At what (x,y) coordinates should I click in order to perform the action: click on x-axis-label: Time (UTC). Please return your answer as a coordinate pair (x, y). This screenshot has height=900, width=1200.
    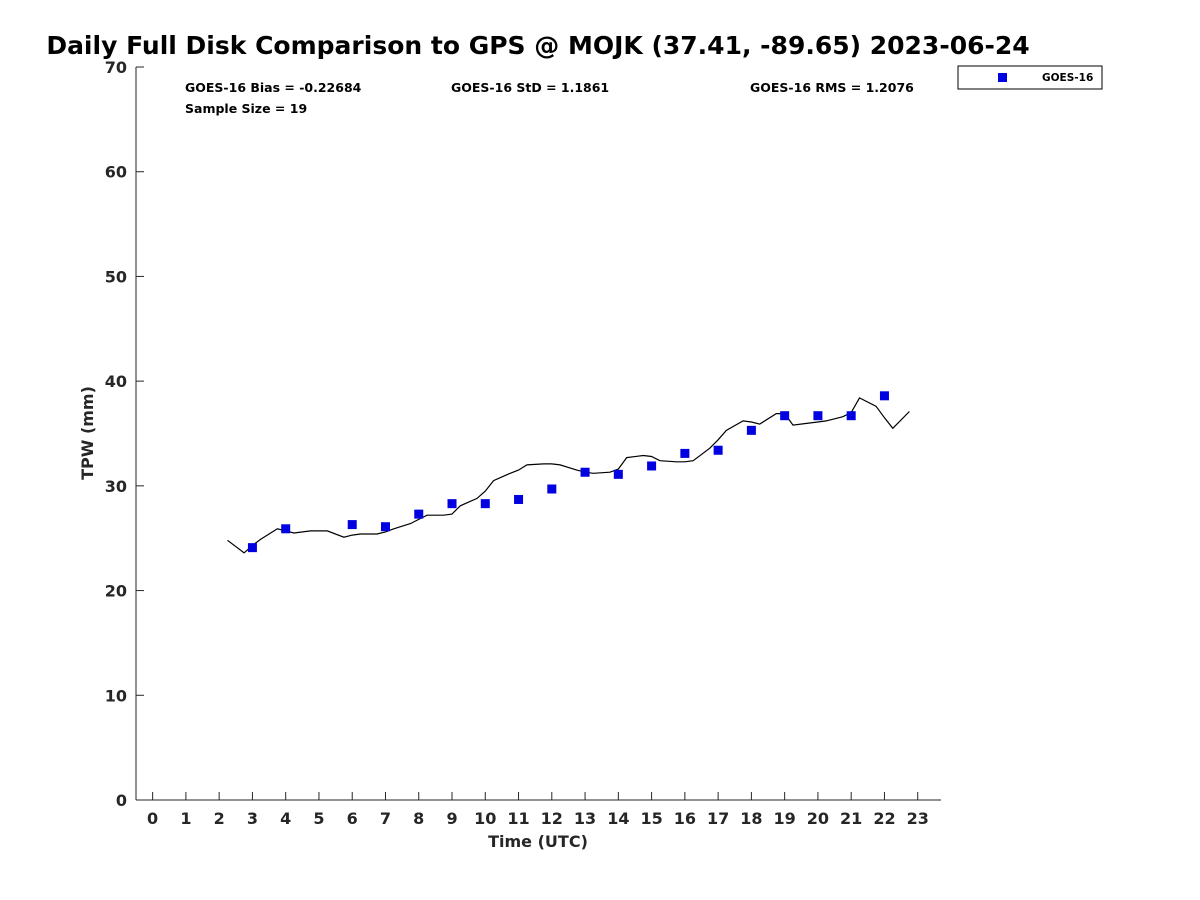
    Looking at the image, I should click on (538, 841).